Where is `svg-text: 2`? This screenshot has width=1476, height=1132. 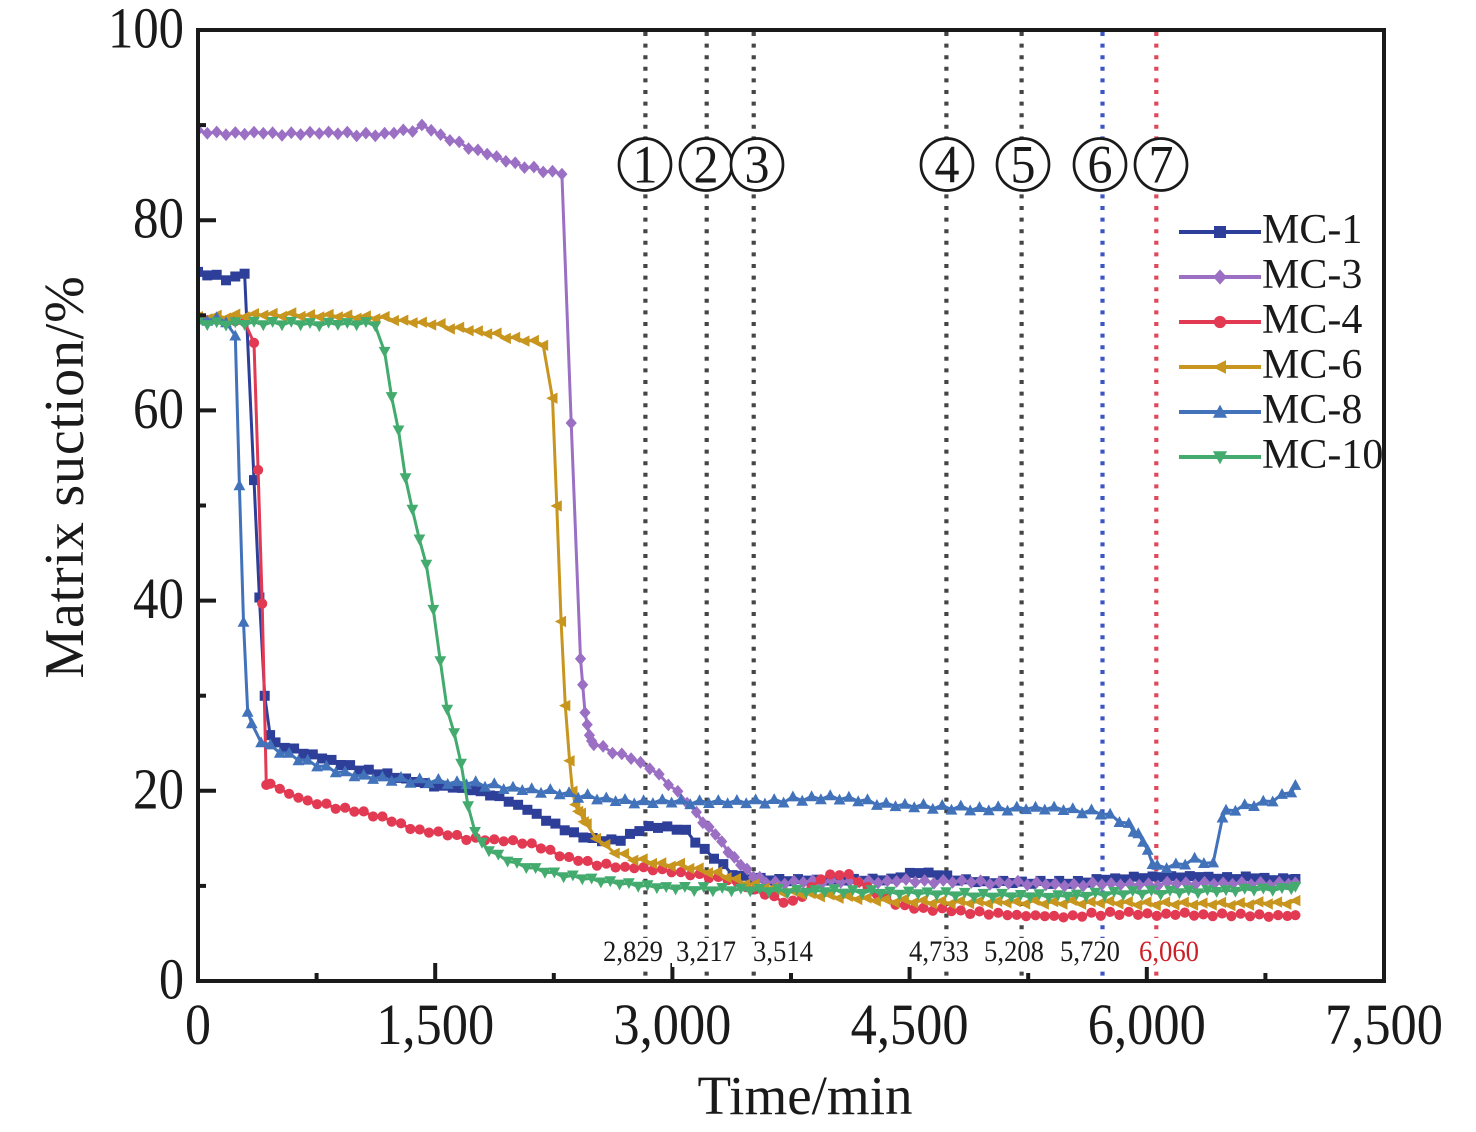 svg-text: 2 is located at coordinates (706, 165).